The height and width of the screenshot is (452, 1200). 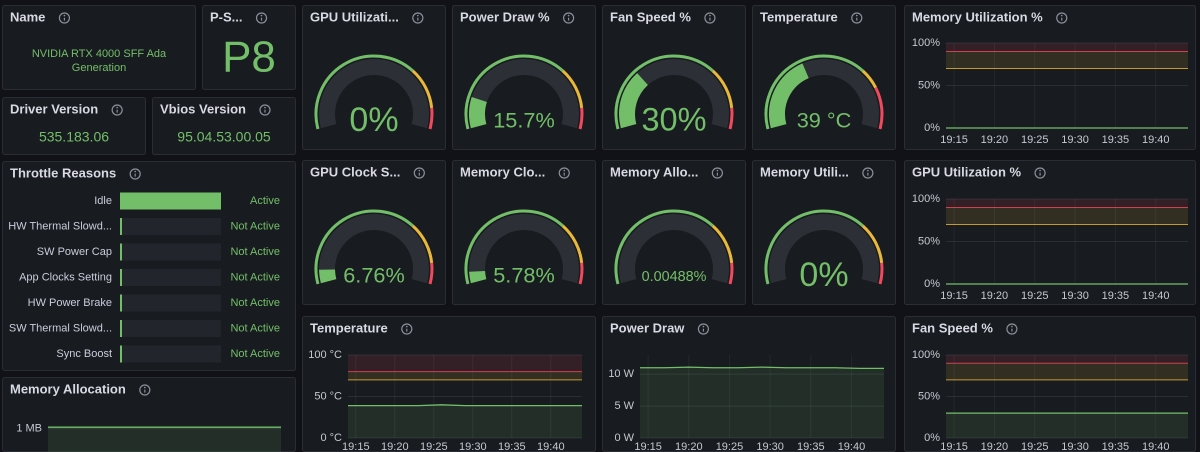 What do you see at coordinates (68, 388) in the screenshot?
I see `panel-title: Memory Allocation` at bounding box center [68, 388].